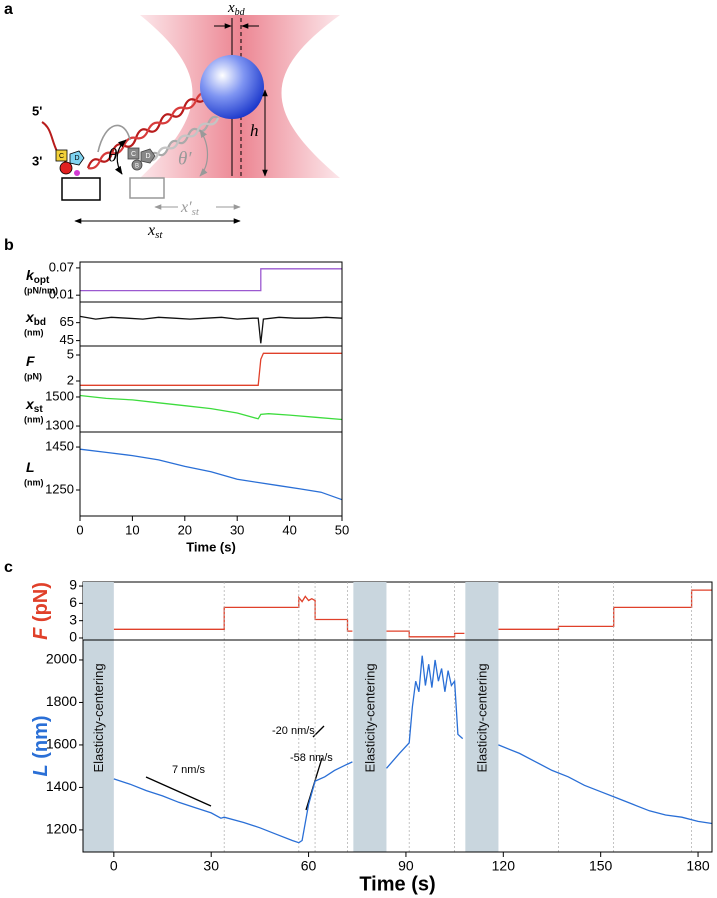 This screenshot has width=717, height=898. Describe the element at coordinates (67, 339) in the screenshot. I see `y-tick-label: 45` at that location.